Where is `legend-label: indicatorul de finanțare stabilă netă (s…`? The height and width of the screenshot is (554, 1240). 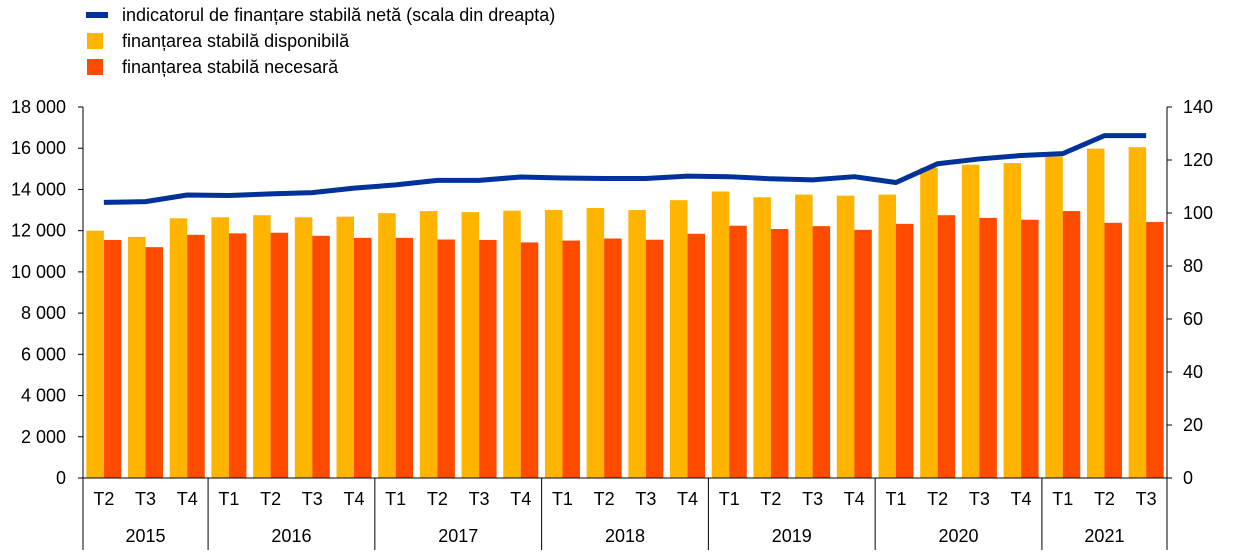
legend-label: indicatorul de finanțare stabilă netă (s… is located at coordinates (338, 15).